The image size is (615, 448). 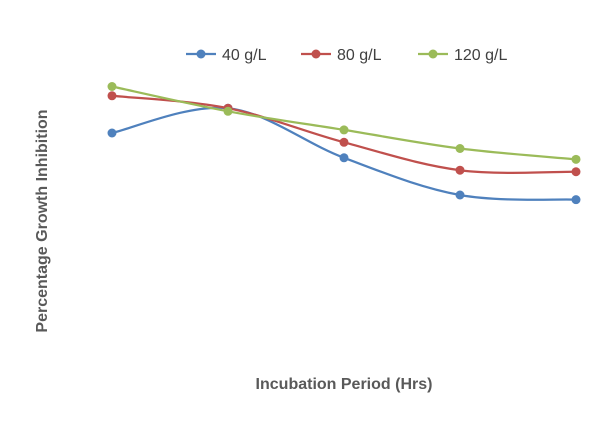 What do you see at coordinates (244, 55) in the screenshot?
I see `legend-label: 40 g/L` at bounding box center [244, 55].